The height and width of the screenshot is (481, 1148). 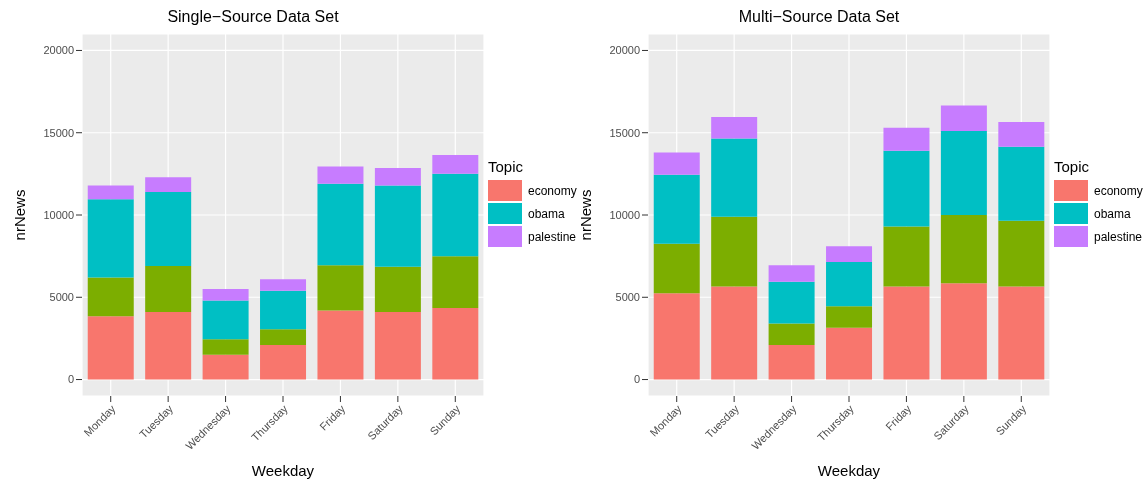 I want to click on chart-title: Multi−Source Data Set, so click(x=819, y=17).